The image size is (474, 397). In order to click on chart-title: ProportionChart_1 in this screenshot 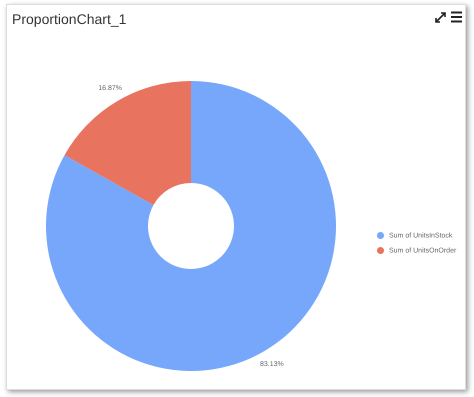, I will do `click(69, 19)`.